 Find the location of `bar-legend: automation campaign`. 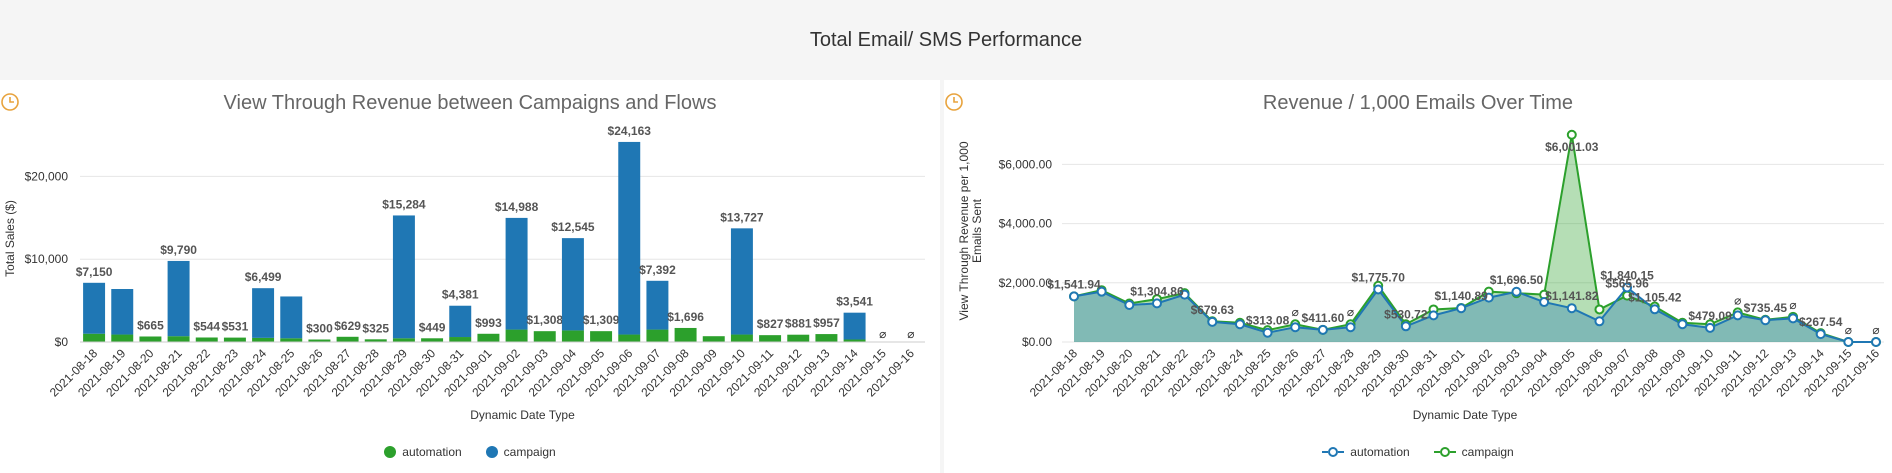

bar-legend: automation campaign is located at coordinates (470, 452).